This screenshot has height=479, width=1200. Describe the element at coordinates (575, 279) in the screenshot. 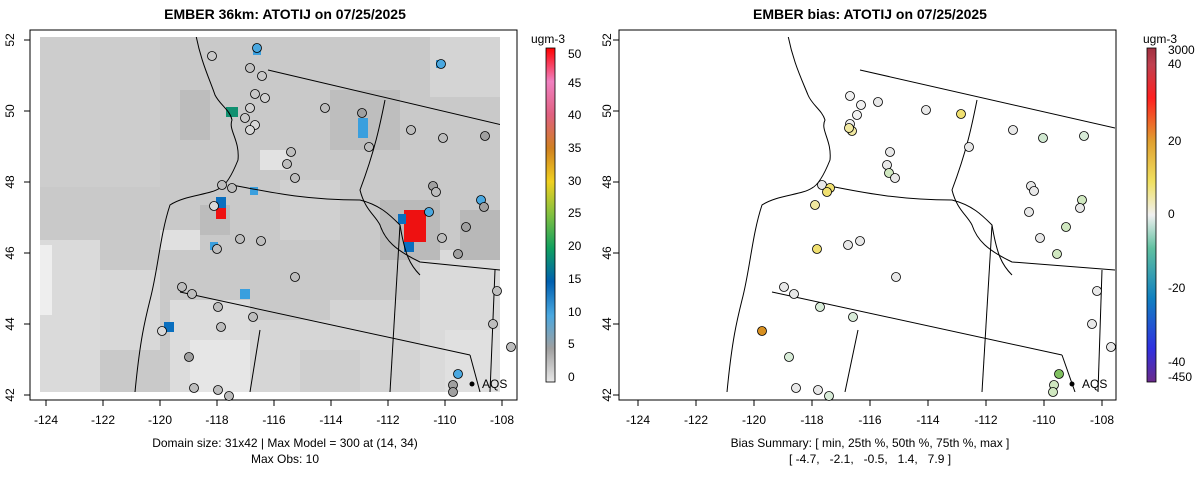

I see `left-colorbar-tick: 15` at that location.